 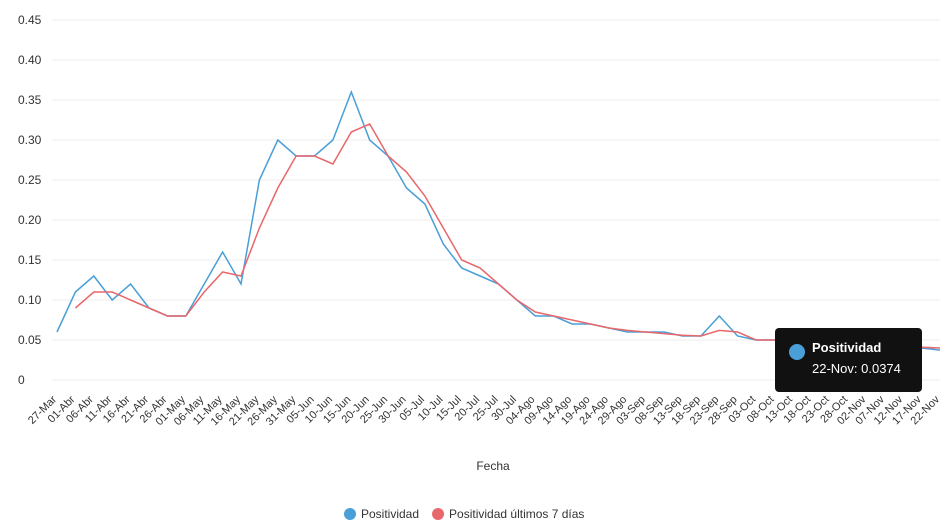 What do you see at coordinates (390, 514) in the screenshot?
I see `legend-label: Positividad` at bounding box center [390, 514].